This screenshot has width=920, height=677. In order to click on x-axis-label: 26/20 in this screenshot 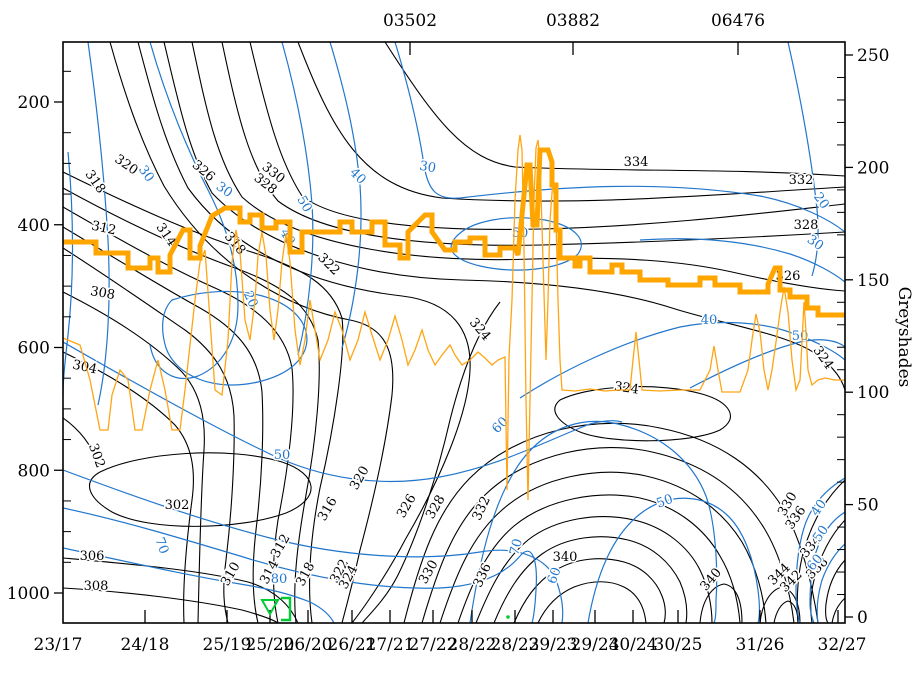, I will do `click(308, 645)`.